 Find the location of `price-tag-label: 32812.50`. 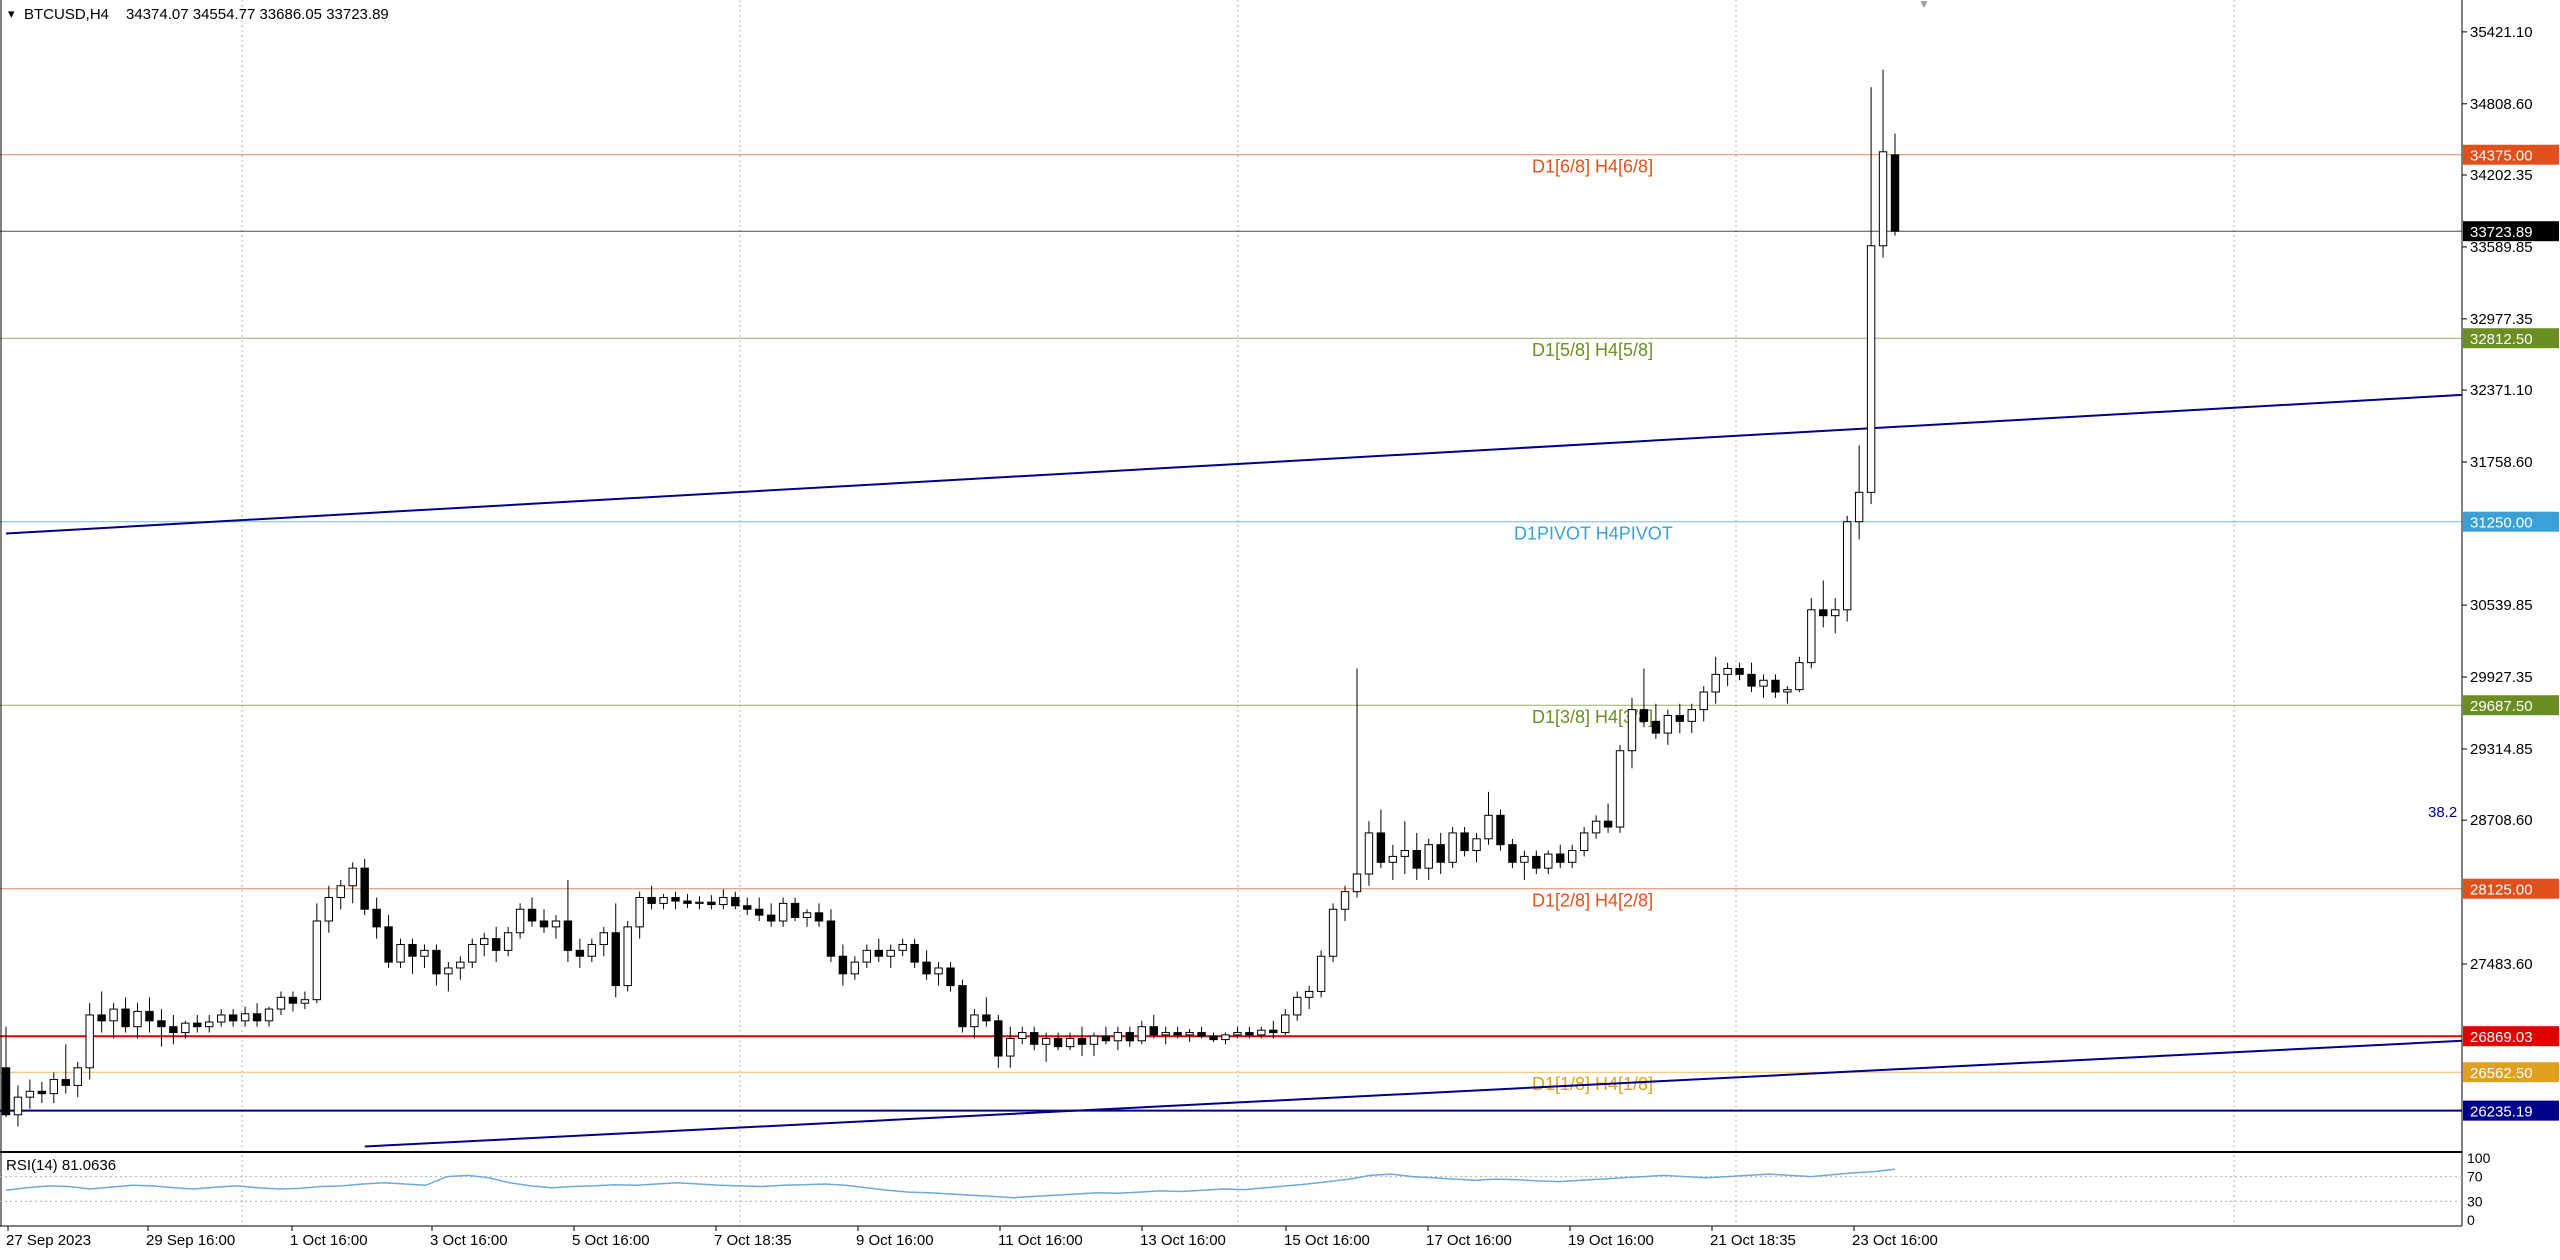

price-tag-label: 32812.50 is located at coordinates (2501, 339).